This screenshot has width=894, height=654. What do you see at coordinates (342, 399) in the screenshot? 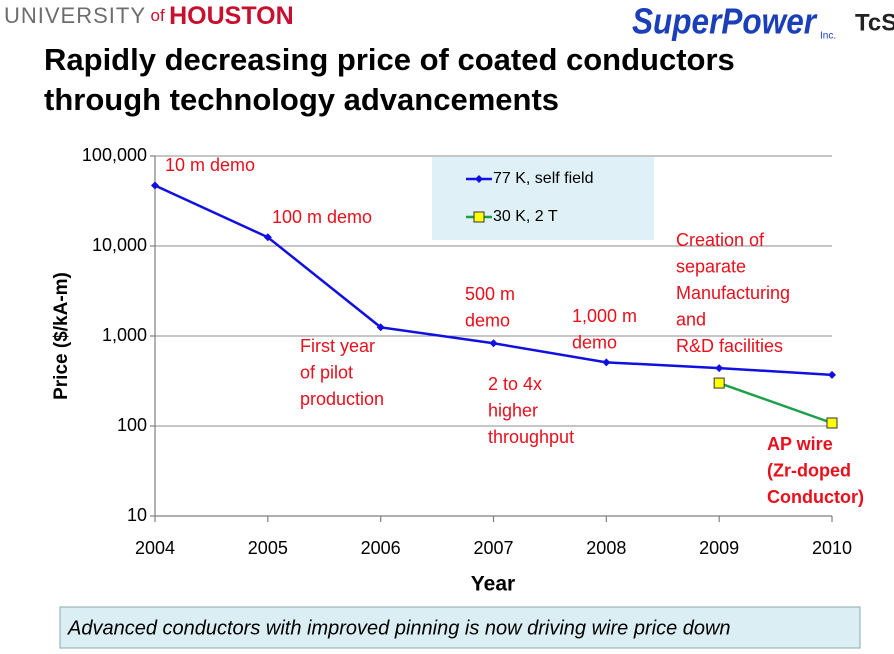
I see `annotation: production` at bounding box center [342, 399].